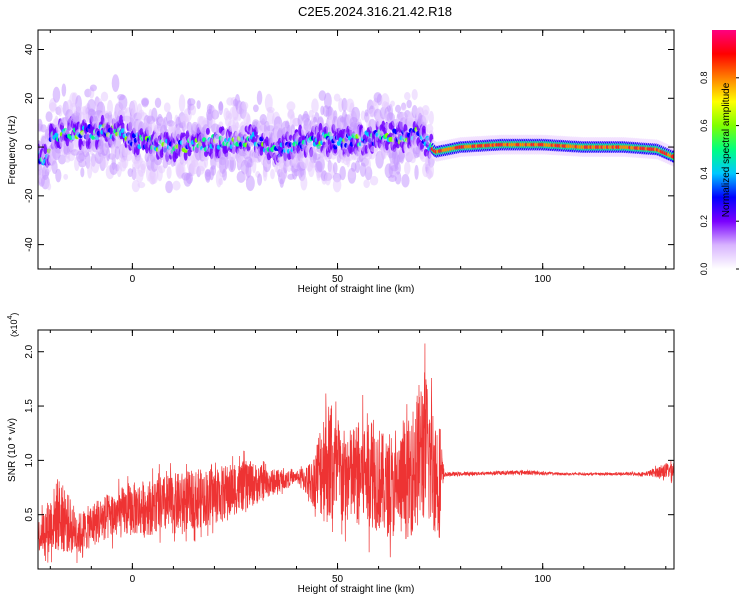 This screenshot has width=750, height=600. Describe the element at coordinates (13, 325) in the screenshot. I see `snr-multiplier: (x104)` at that location.